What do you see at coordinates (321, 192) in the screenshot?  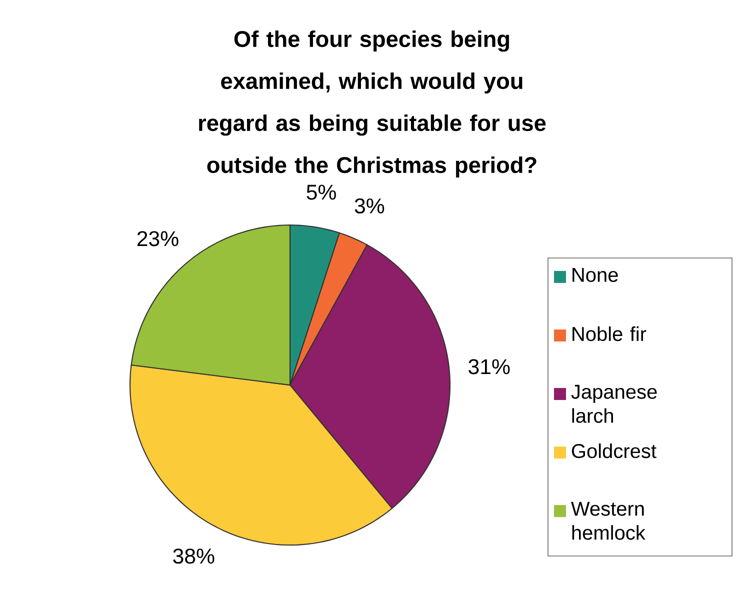 I see `data-label: 5%` at bounding box center [321, 192].